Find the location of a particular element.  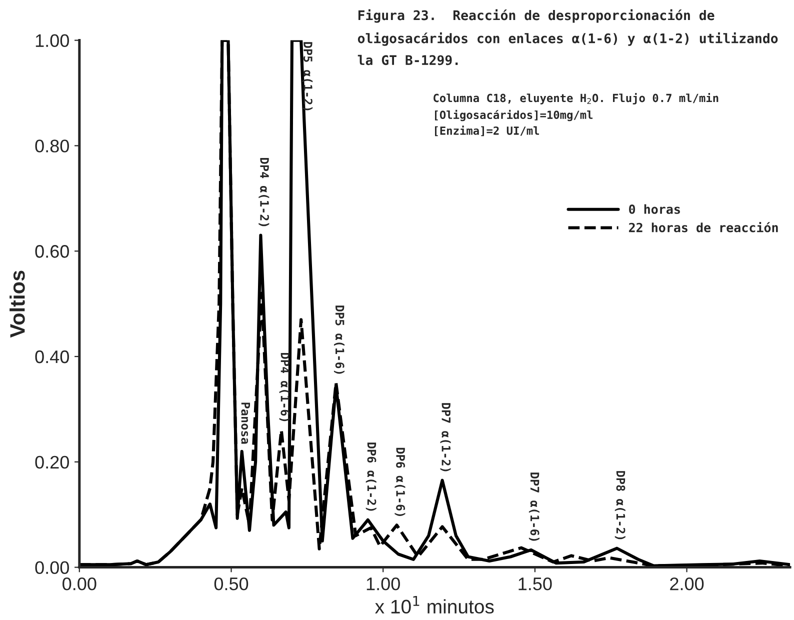

x-tick-label: 0.00 is located at coordinates (79, 584).